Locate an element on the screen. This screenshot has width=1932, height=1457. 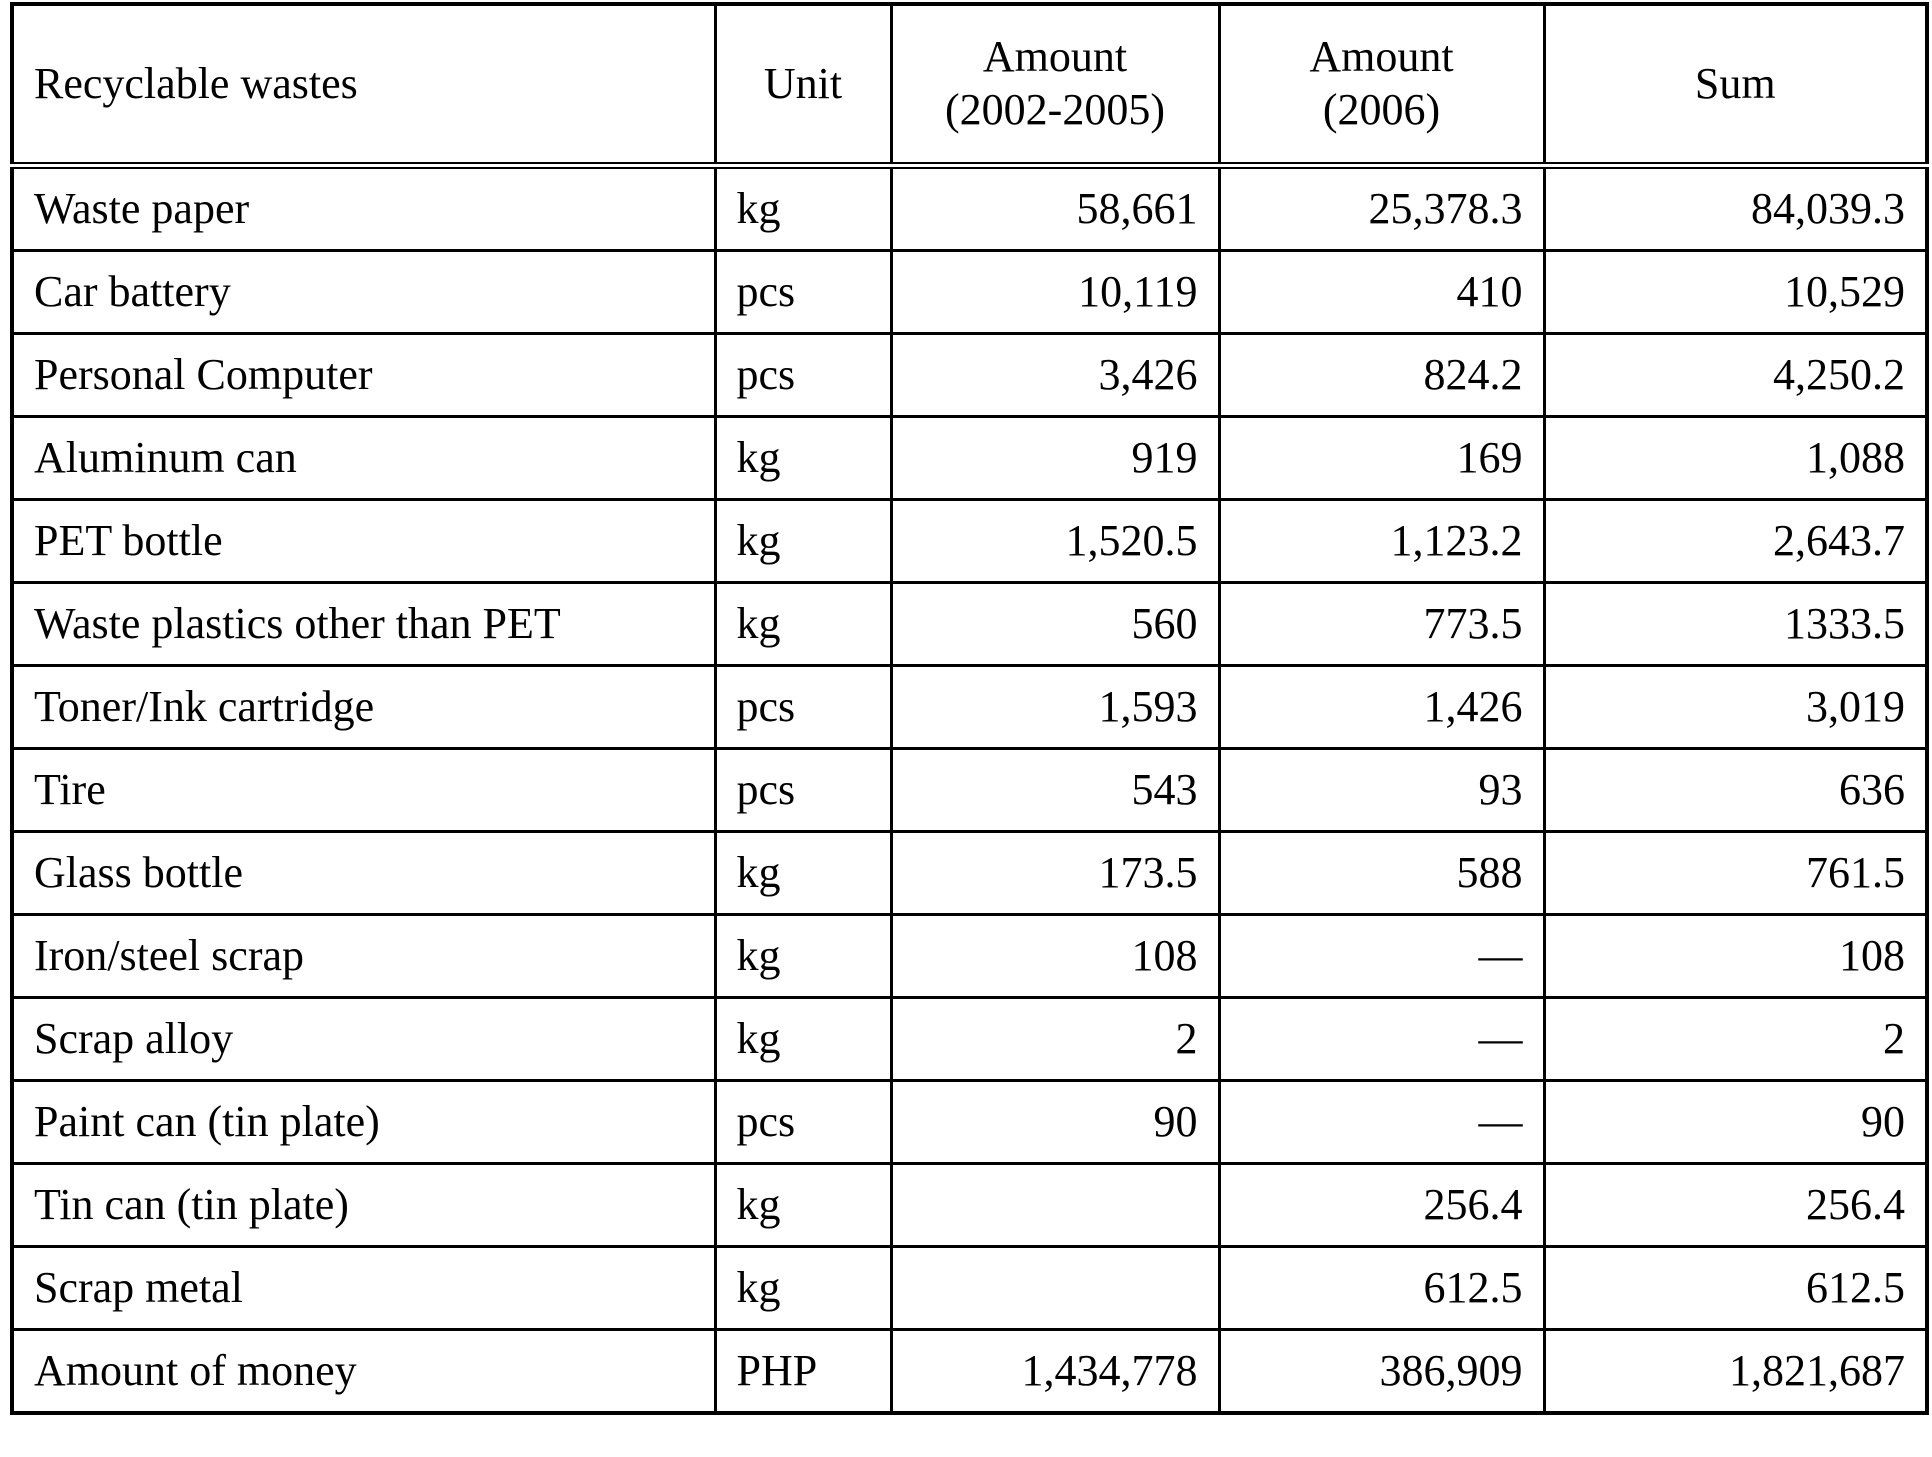
table-cell: 1,426 is located at coordinates (1381, 707).